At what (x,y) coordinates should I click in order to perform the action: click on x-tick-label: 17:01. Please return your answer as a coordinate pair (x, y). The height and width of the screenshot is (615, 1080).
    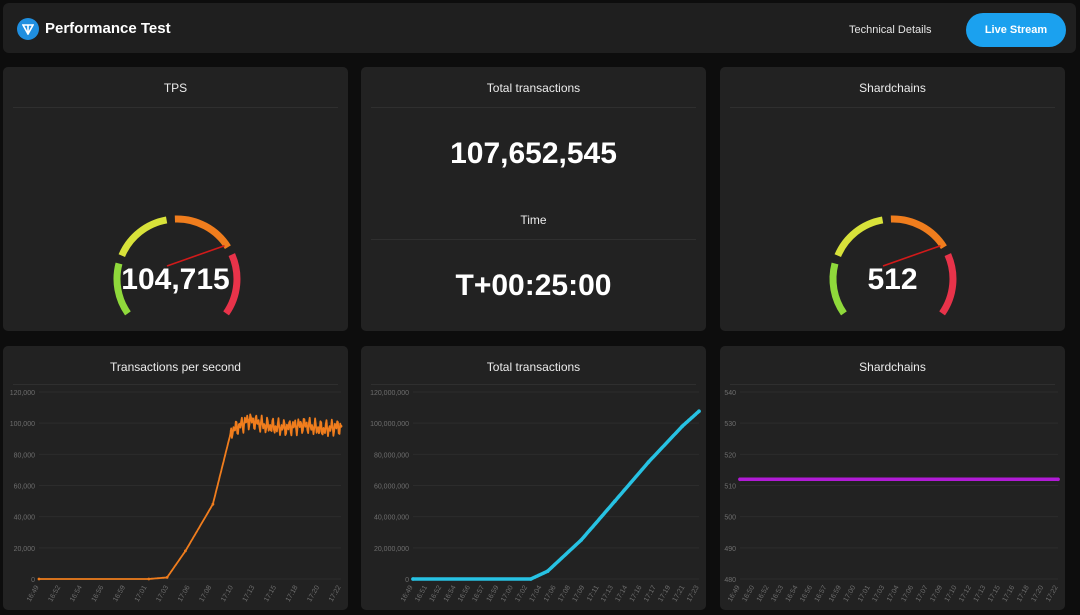
    Looking at the image, I should click on (864, 593).